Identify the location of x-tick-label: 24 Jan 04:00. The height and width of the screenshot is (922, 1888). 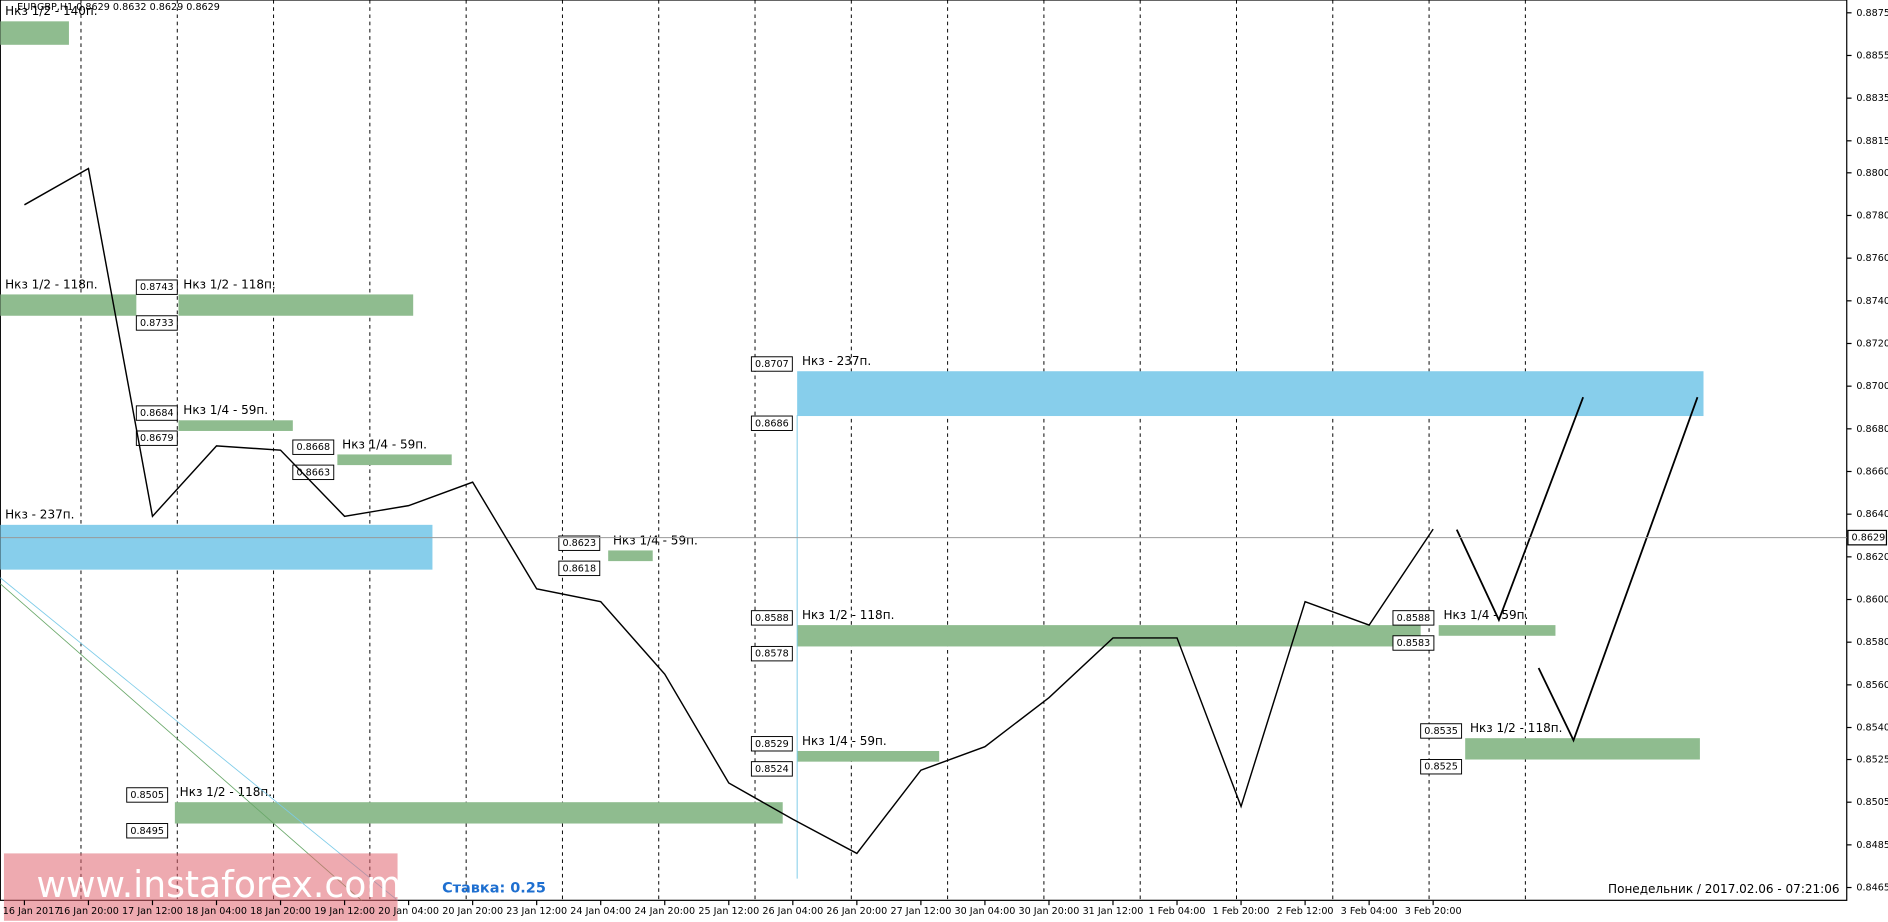
(600, 911).